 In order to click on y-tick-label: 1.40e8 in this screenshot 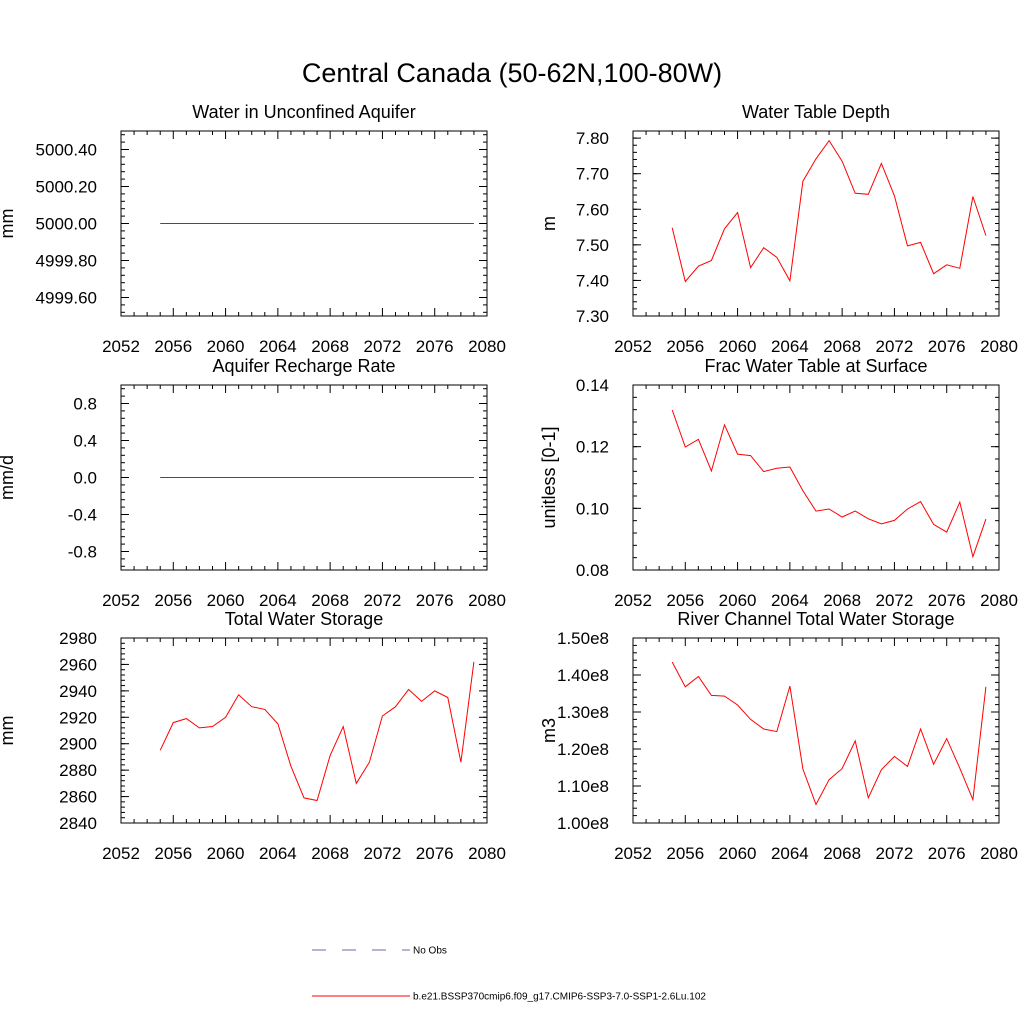, I will do `click(583, 675)`.